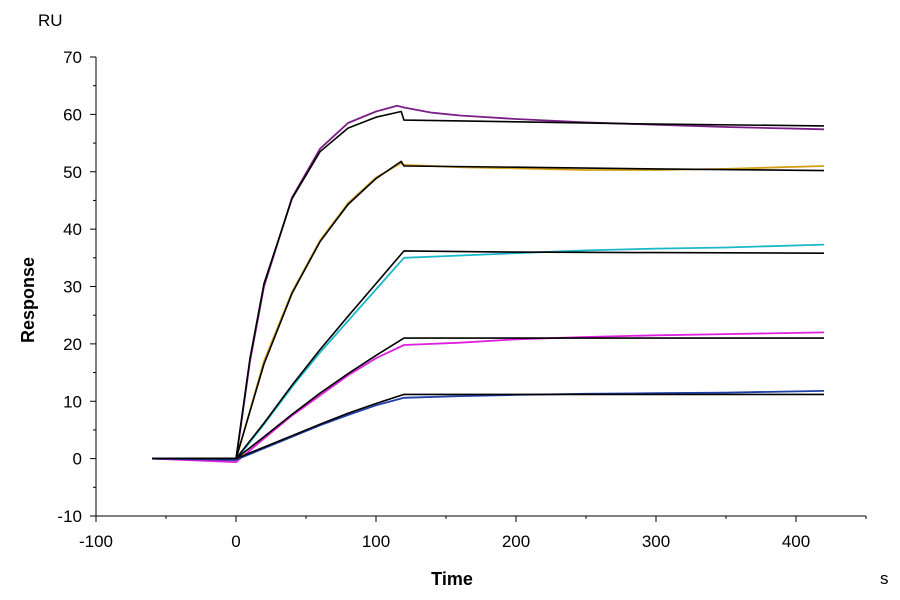 This screenshot has height=600, width=900. Describe the element at coordinates (235, 541) in the screenshot. I see `x-tick-label: 0` at that location.